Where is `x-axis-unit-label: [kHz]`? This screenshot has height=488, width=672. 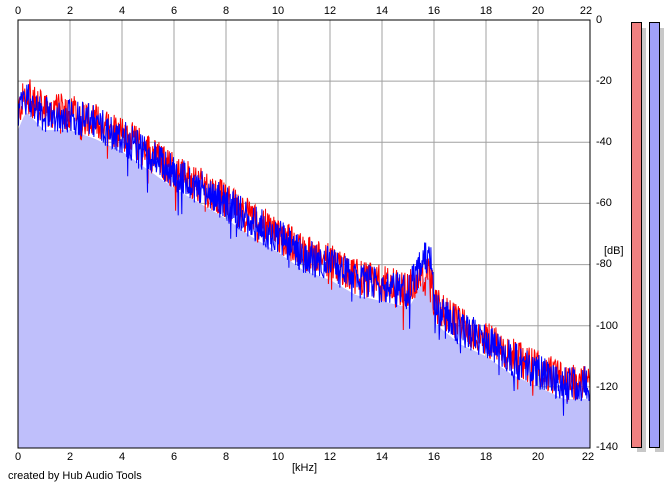
x-axis-unit-label: [kHz] is located at coordinates (305, 468).